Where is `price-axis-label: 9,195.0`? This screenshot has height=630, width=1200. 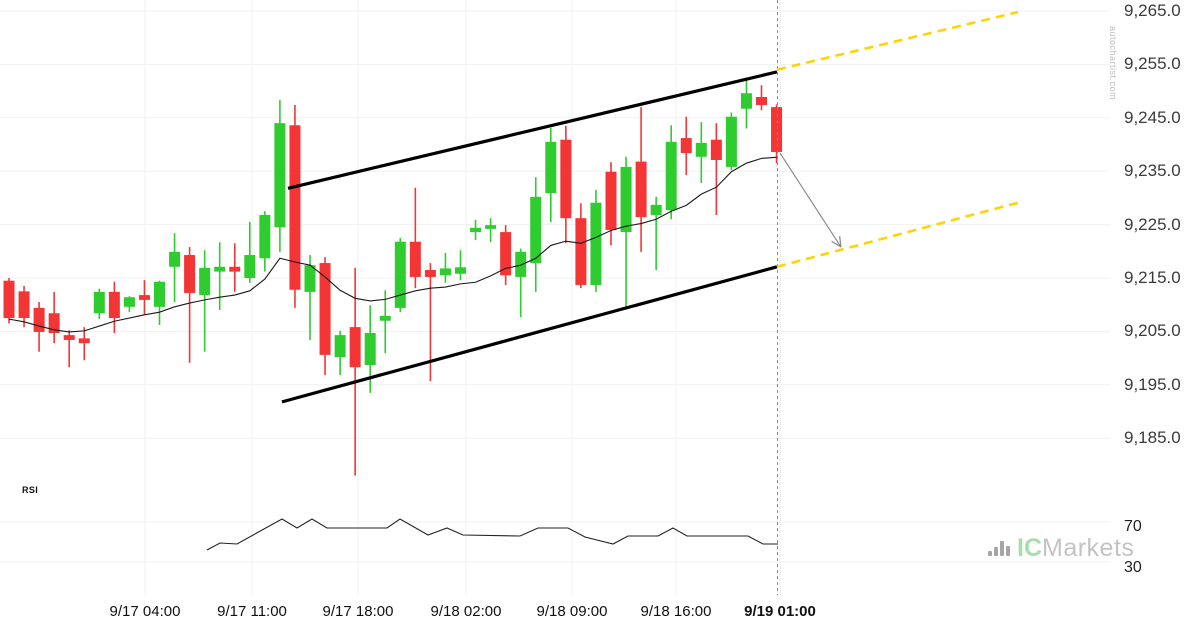
price-axis-label: 9,195.0 is located at coordinates (1152, 384).